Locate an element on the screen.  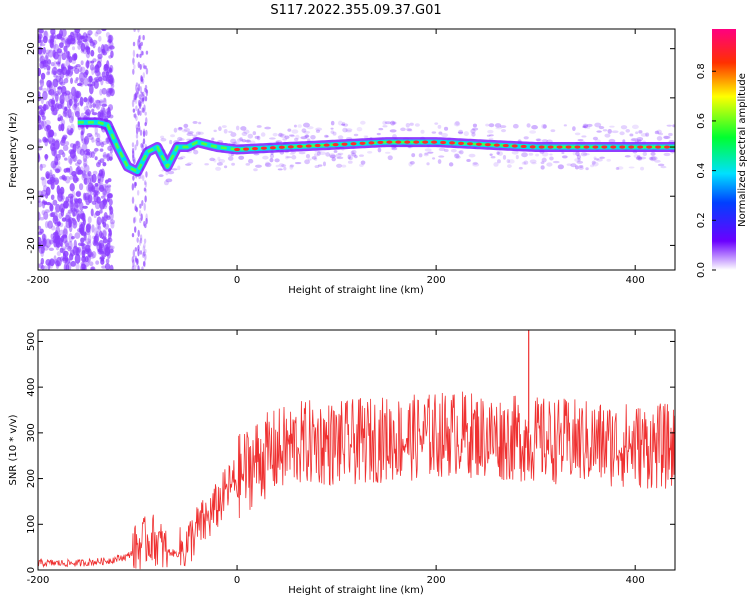
snr-y-tick-label: 200 is located at coordinates (31, 478).